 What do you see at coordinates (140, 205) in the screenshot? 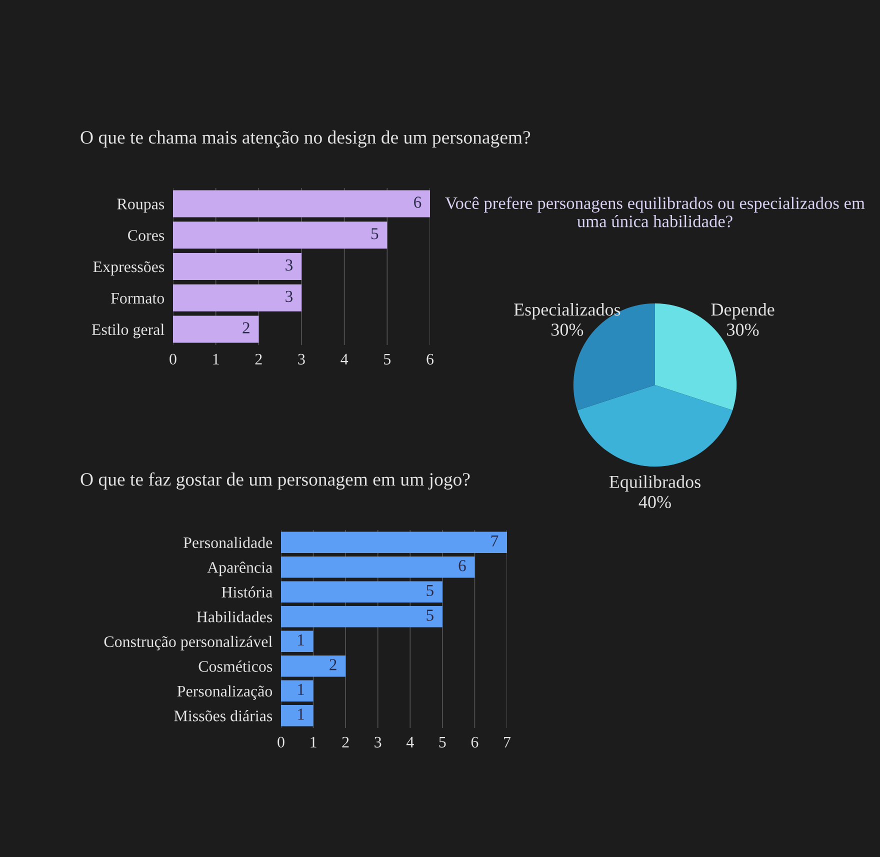
I see `y-tick-label: Roupas` at bounding box center [140, 205].